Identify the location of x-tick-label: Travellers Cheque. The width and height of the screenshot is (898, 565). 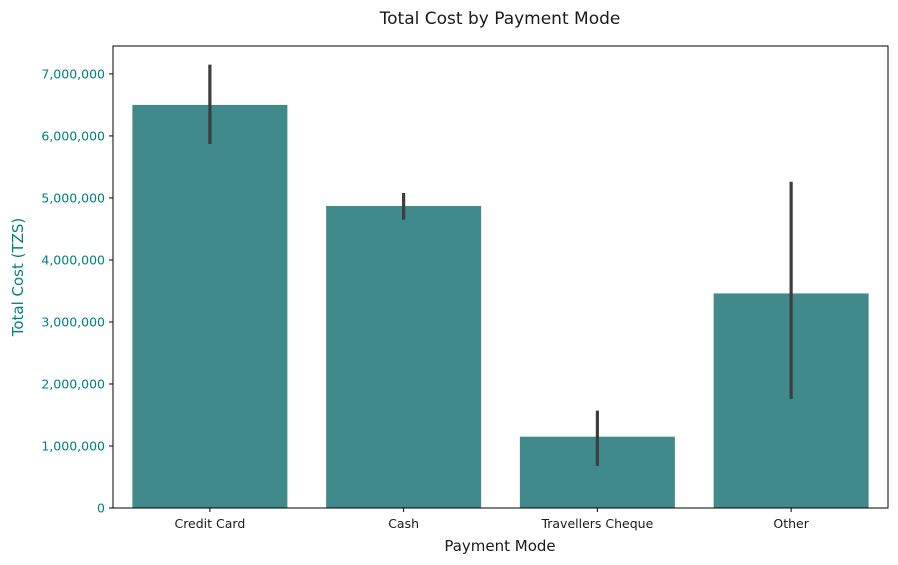
(596, 523).